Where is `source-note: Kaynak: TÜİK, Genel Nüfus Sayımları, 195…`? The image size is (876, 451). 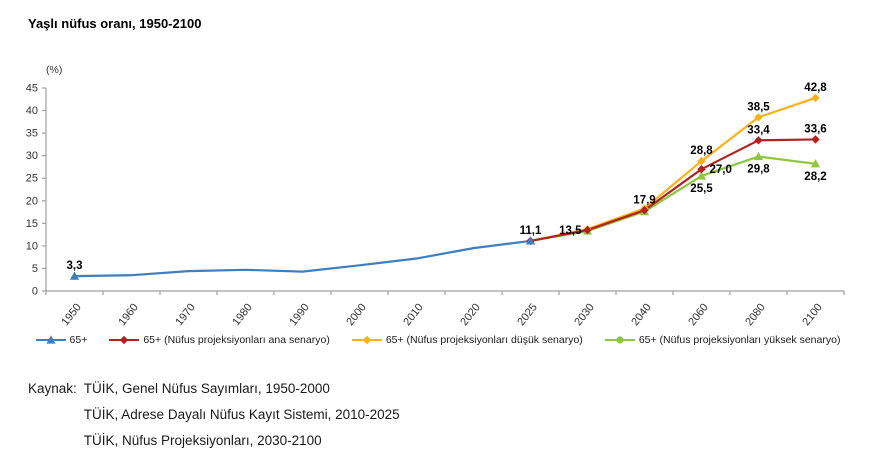
source-note: Kaynak: TÜİK, Genel Nüfus Sayımları, 195… is located at coordinates (214, 413).